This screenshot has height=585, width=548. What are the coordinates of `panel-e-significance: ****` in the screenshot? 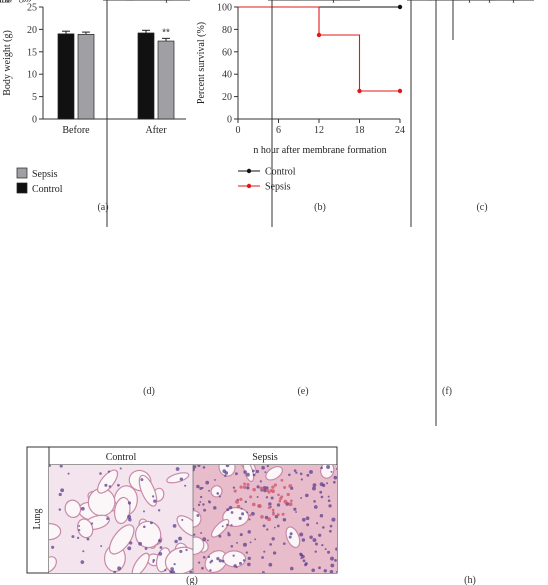 It's located at (335, 1).